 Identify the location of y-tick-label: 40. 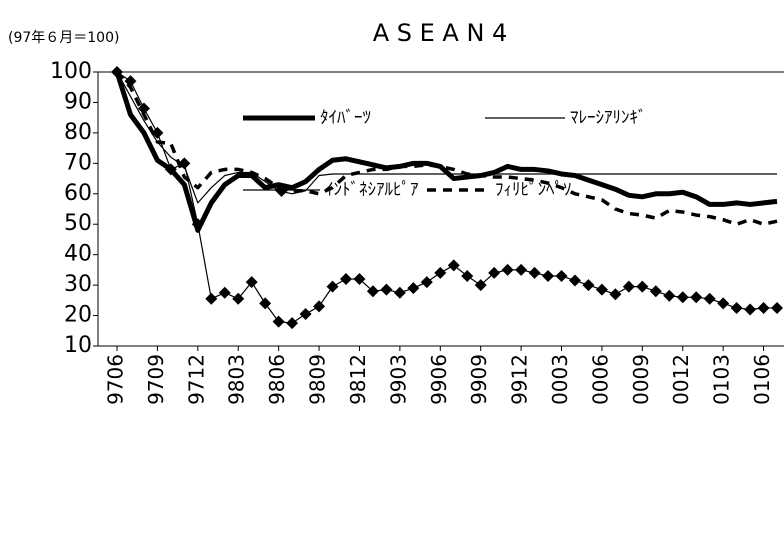
(78, 254).